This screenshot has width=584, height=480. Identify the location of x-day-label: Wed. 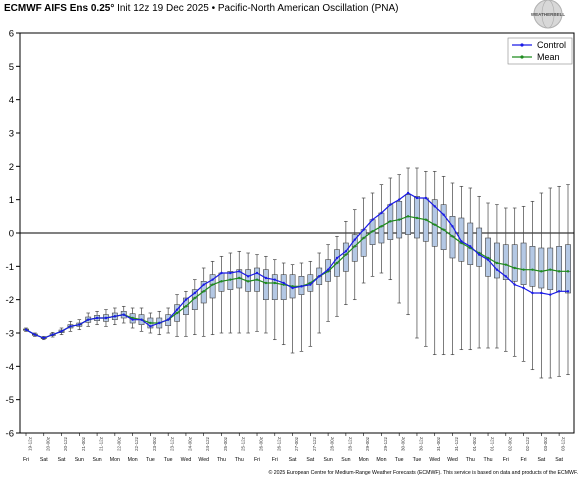
(186, 460).